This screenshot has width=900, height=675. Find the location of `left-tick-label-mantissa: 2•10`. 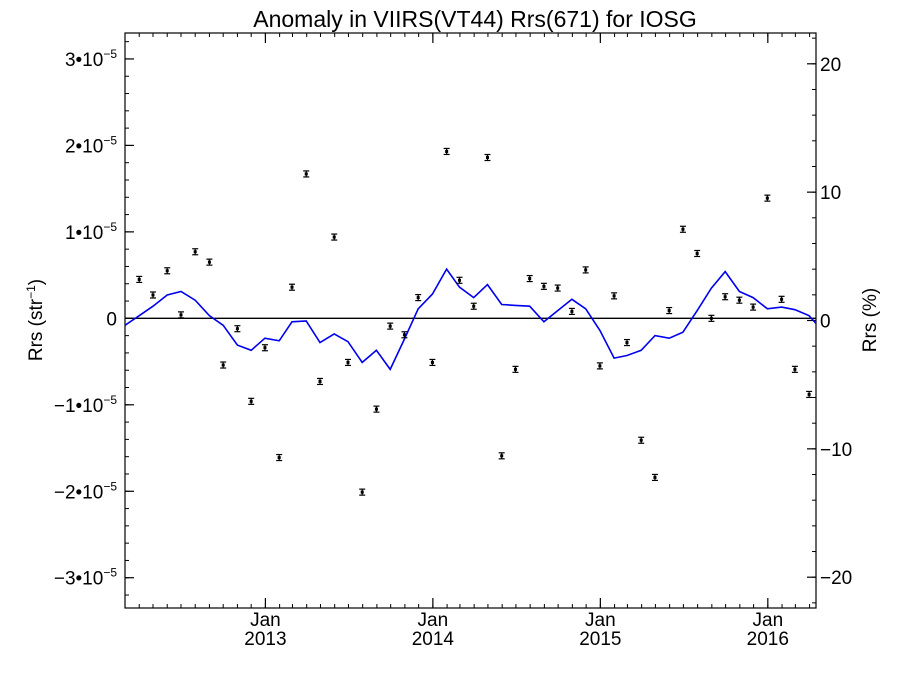

left-tick-label-mantissa: 2•10 is located at coordinates (84, 146).